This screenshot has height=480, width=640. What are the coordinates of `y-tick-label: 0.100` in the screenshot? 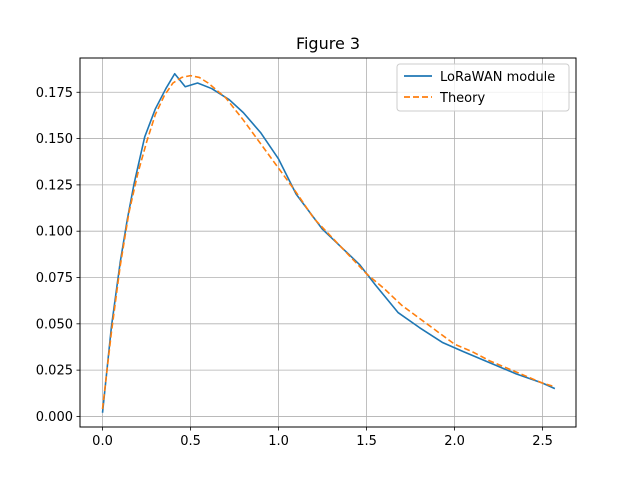 It's located at (54, 232).